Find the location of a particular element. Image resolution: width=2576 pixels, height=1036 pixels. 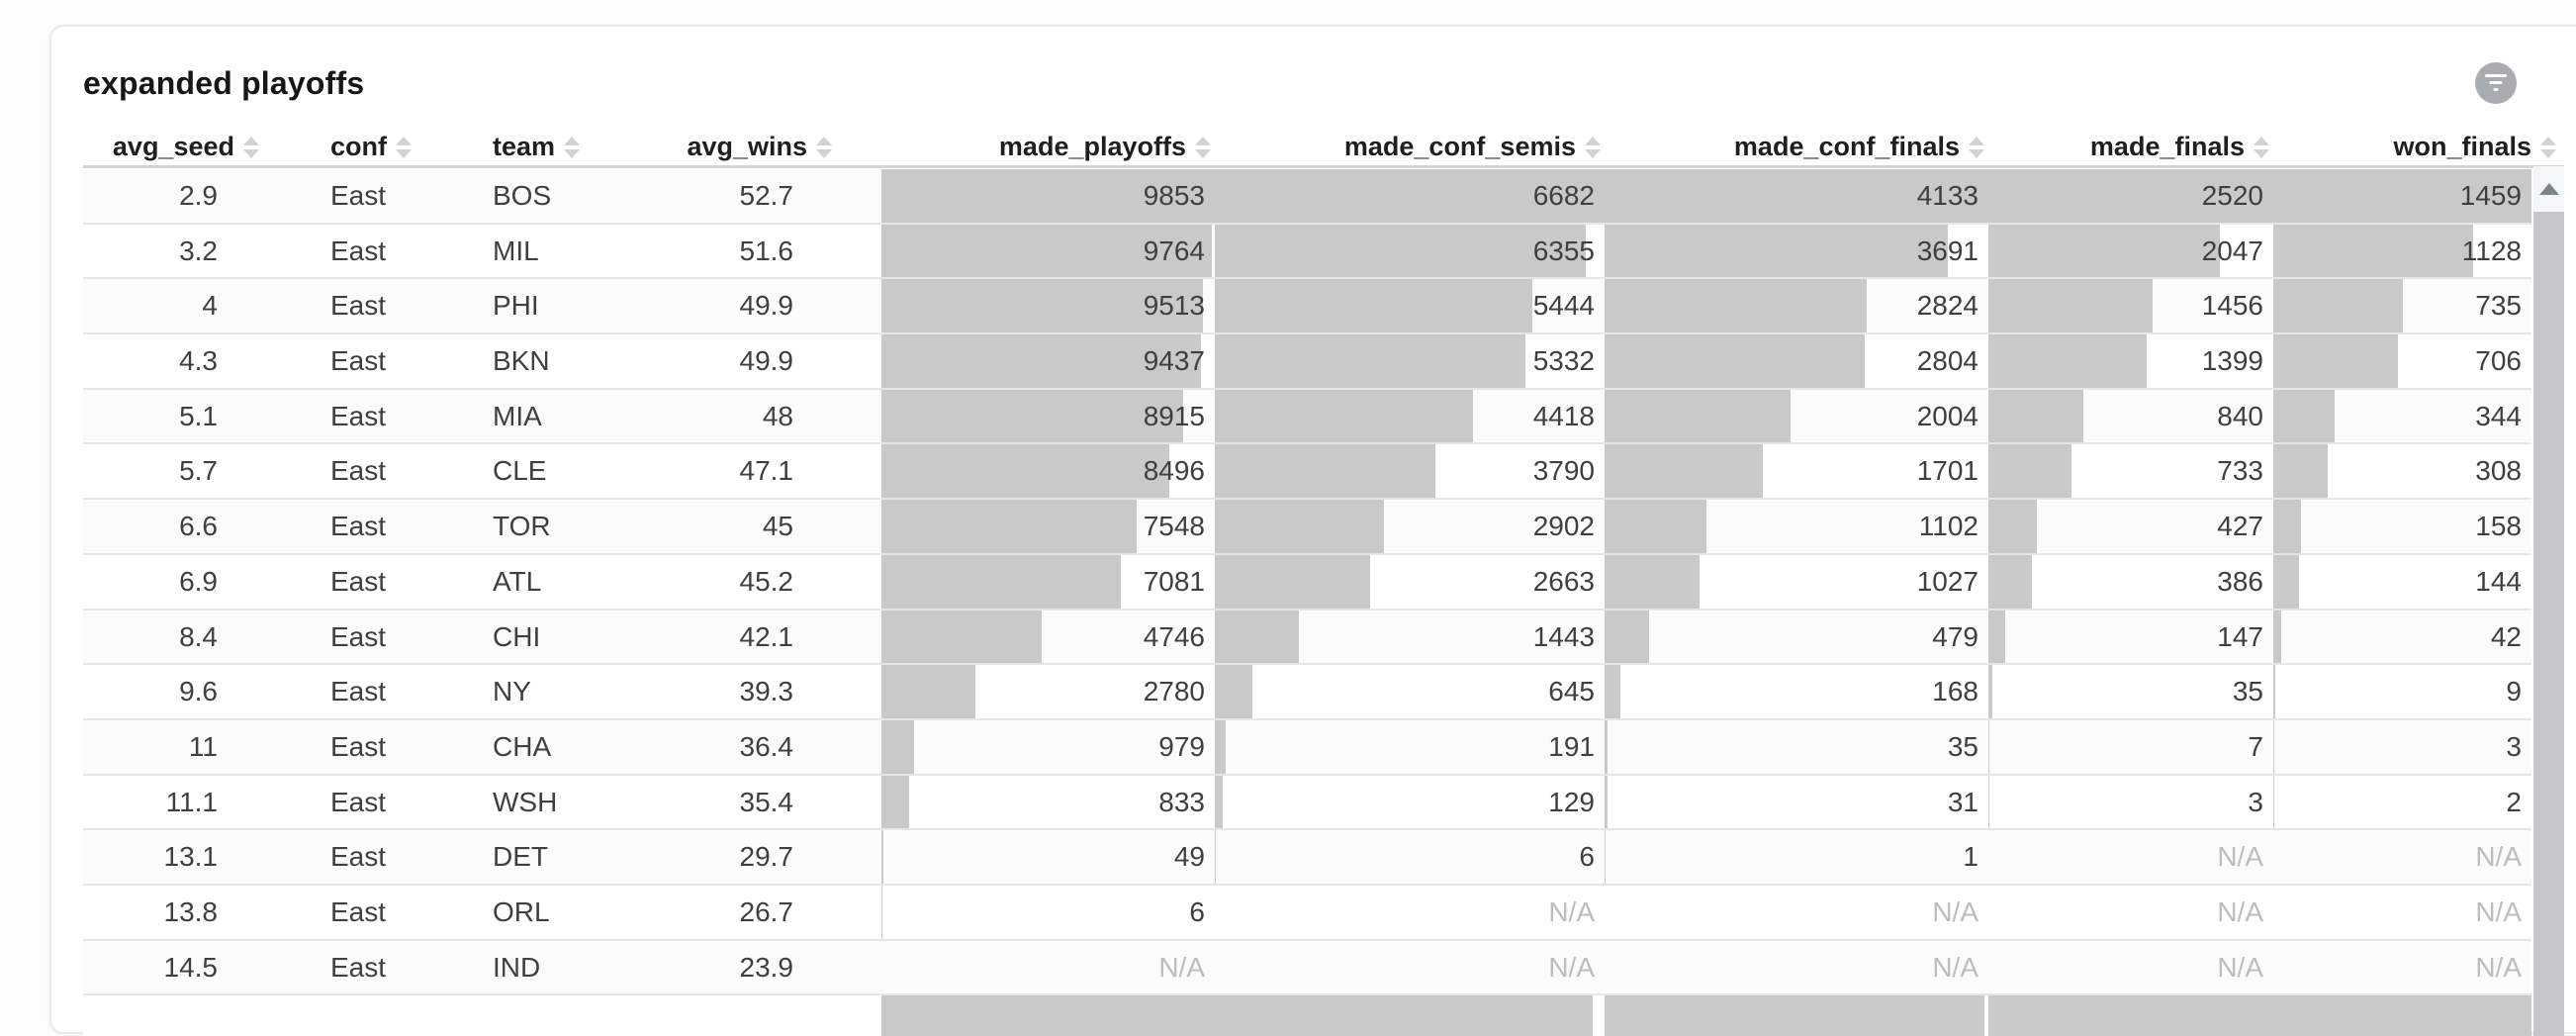

cell-made_conf_finals: 1701 is located at coordinates (1796, 471).